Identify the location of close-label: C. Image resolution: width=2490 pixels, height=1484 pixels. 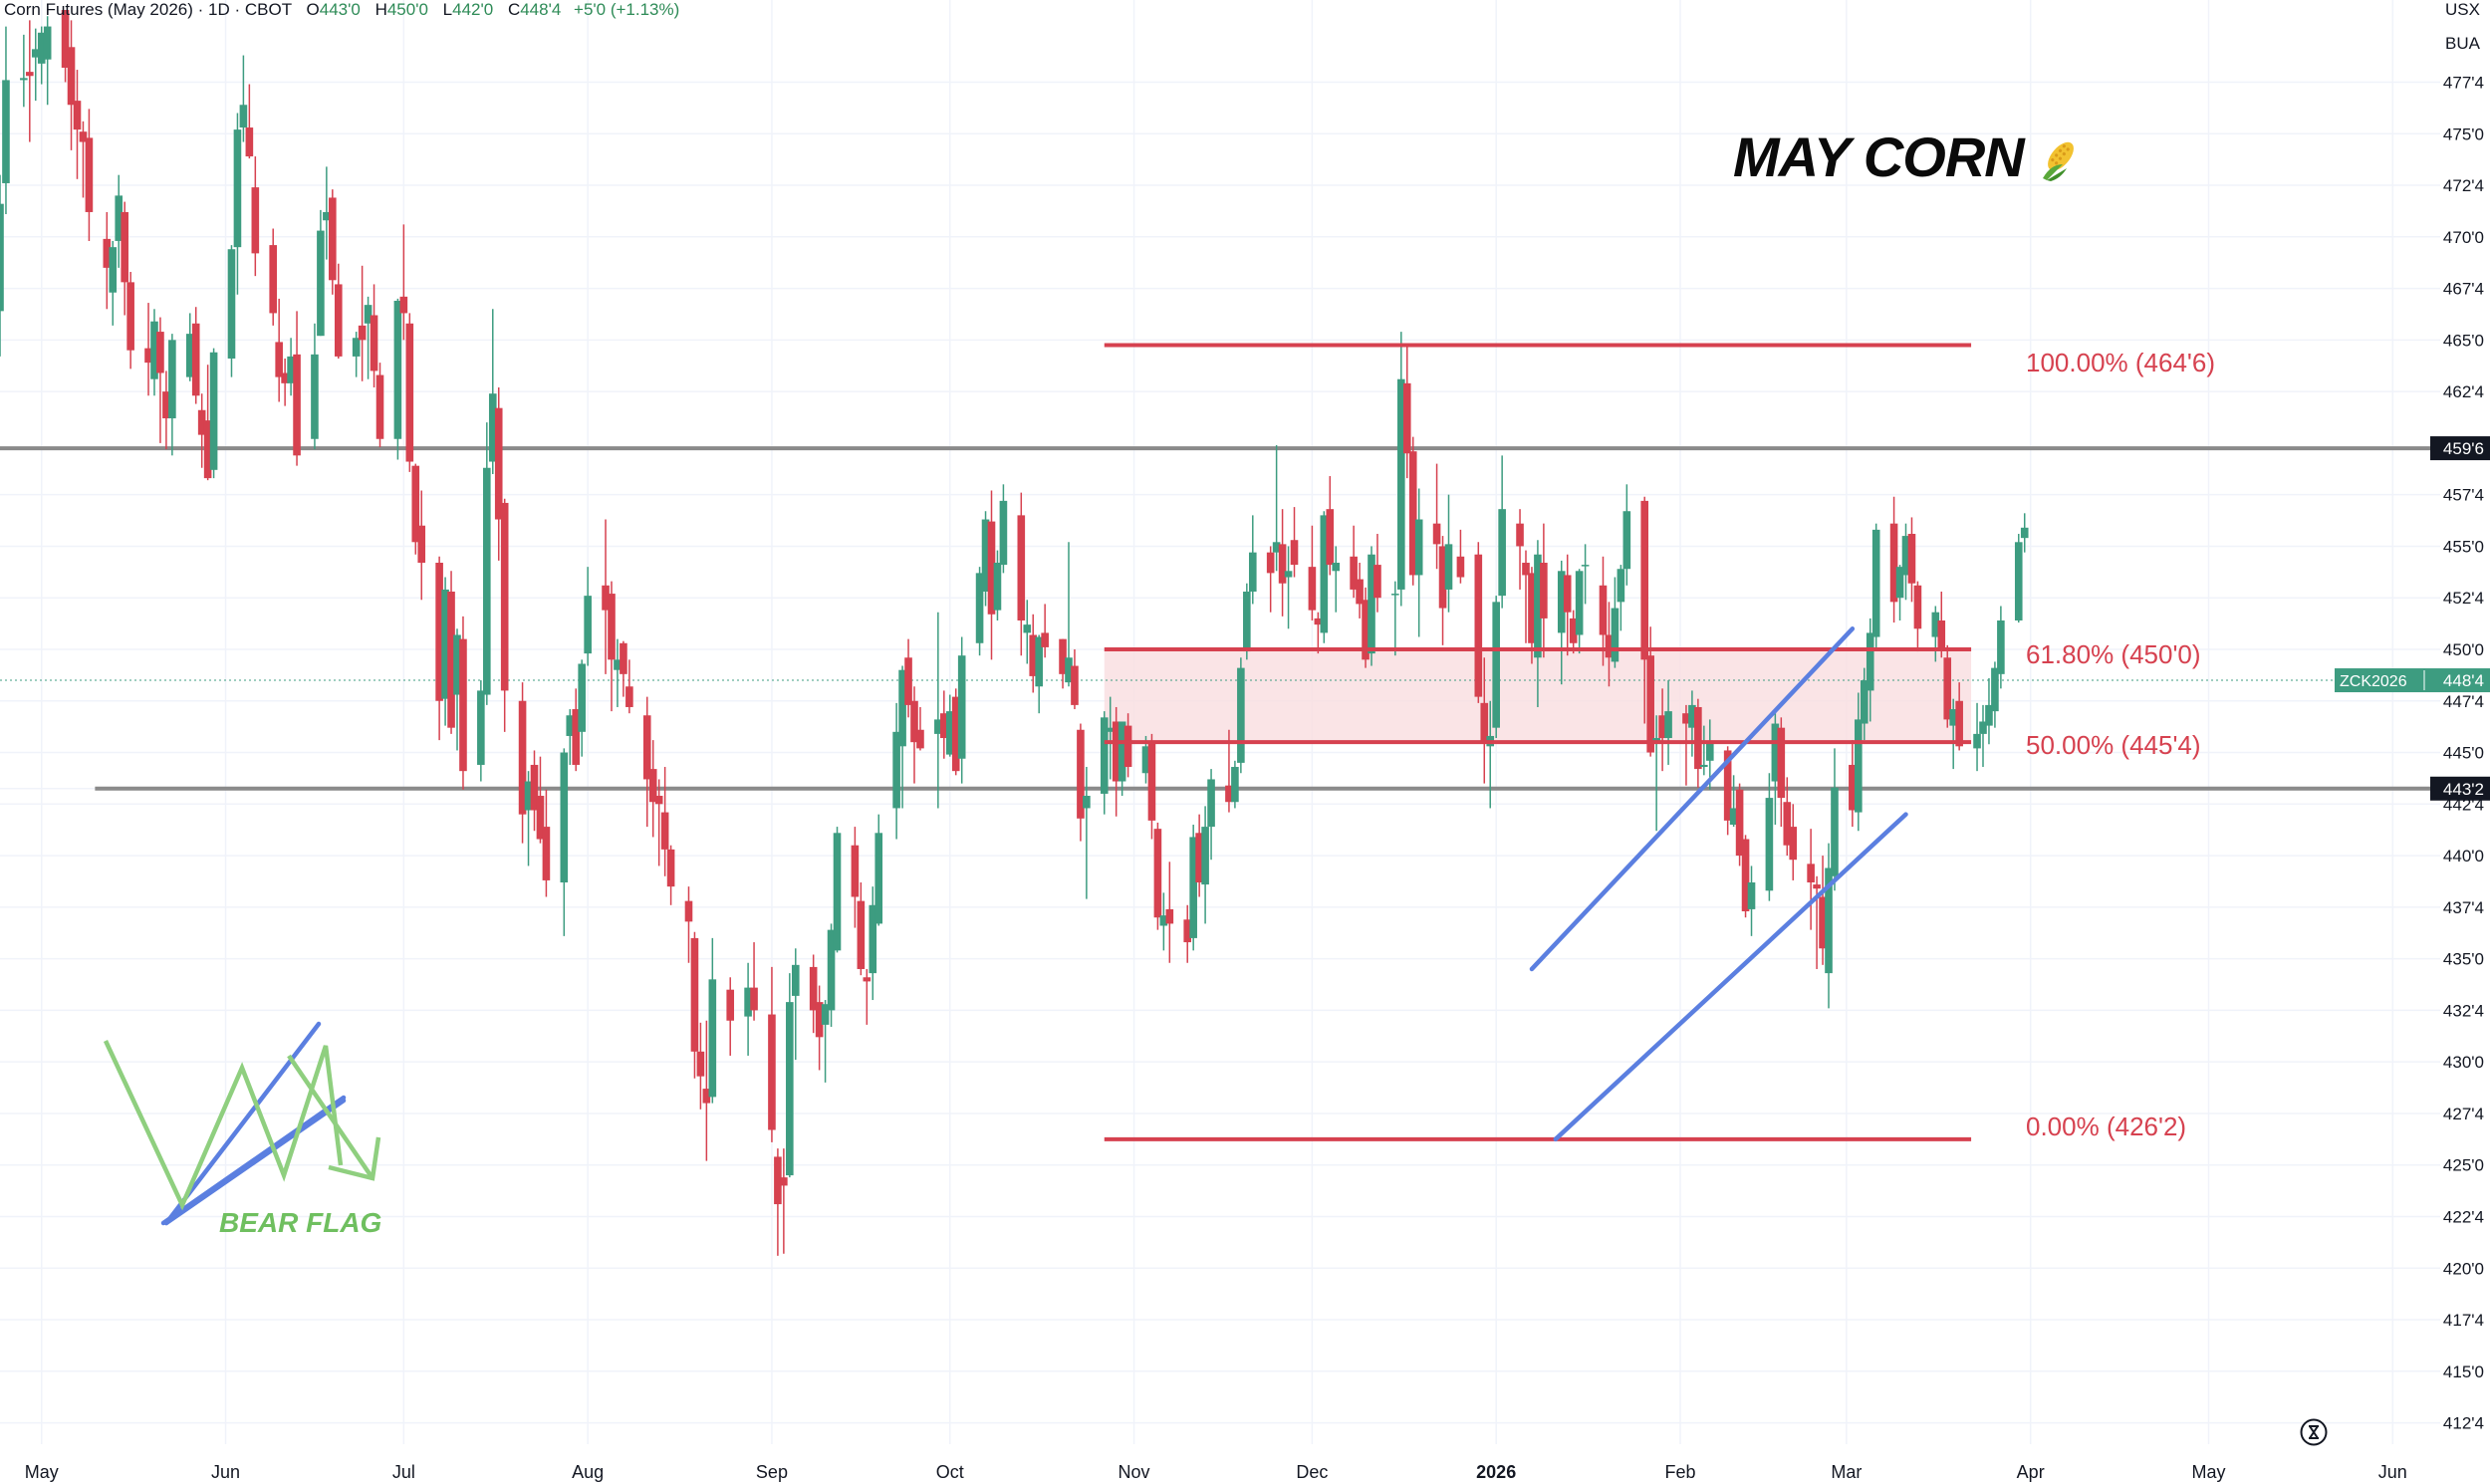
(514, 9).